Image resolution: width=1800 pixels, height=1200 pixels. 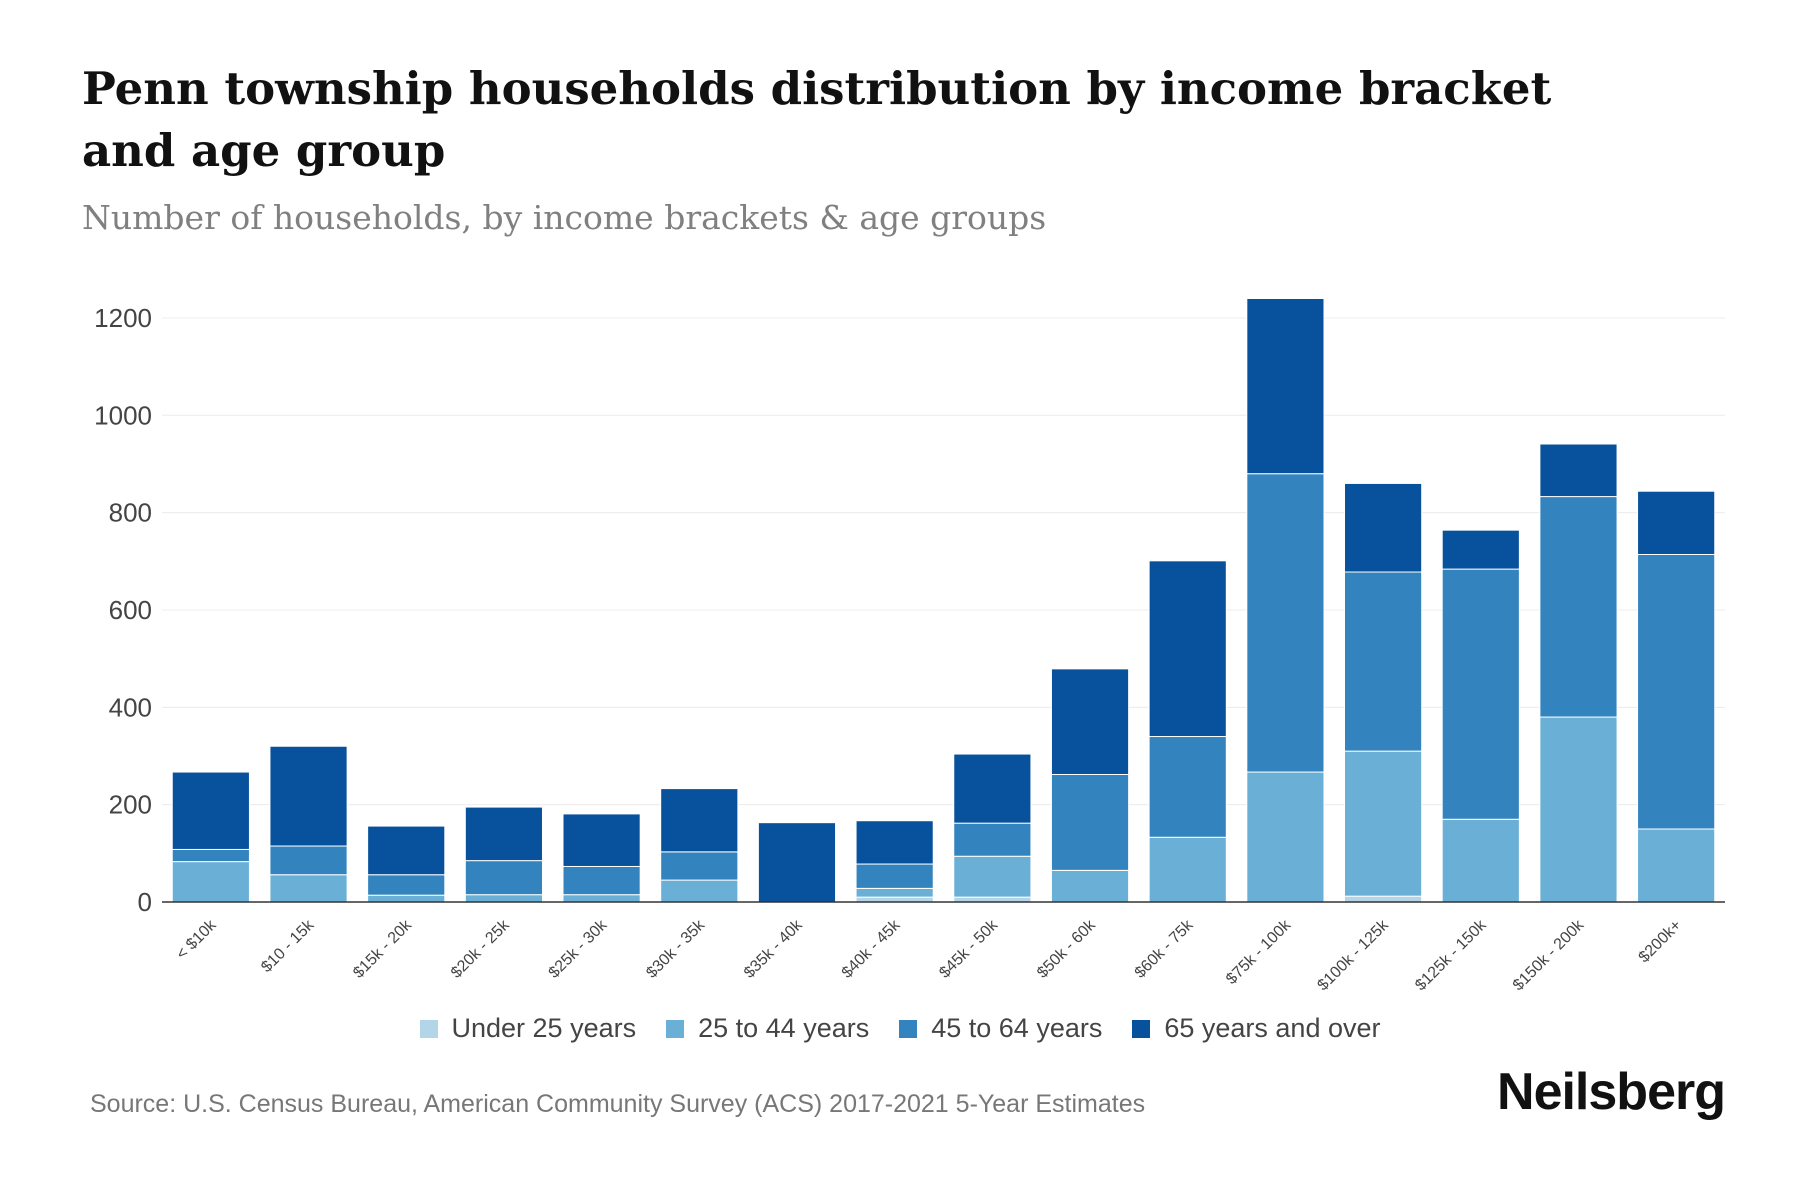 What do you see at coordinates (784, 1028) in the screenshot?
I see `legend-label: 25 to 44 years` at bounding box center [784, 1028].